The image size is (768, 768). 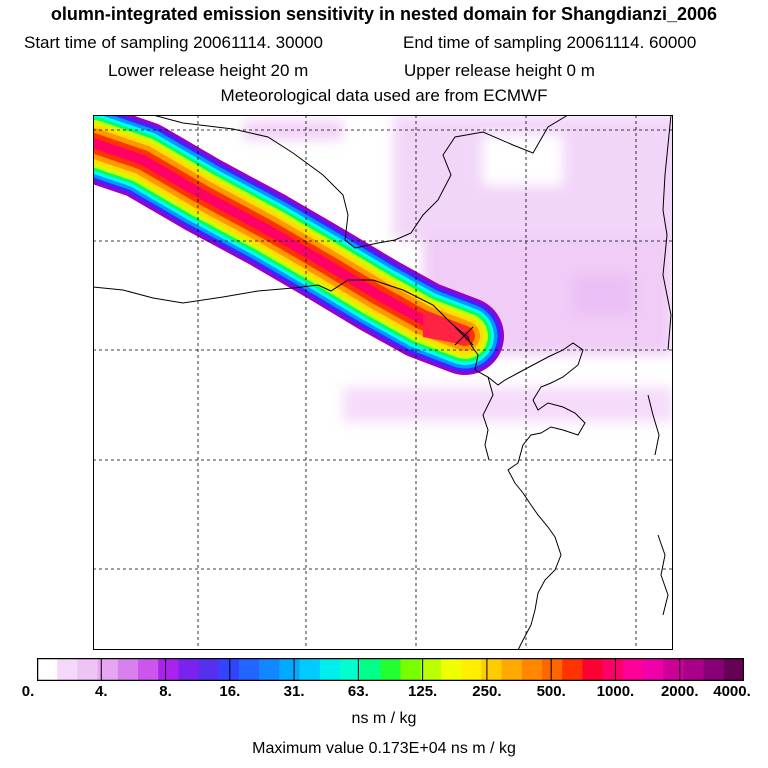 What do you see at coordinates (615, 691) in the screenshot?
I see `legend-tick-label: 1000.` at bounding box center [615, 691].